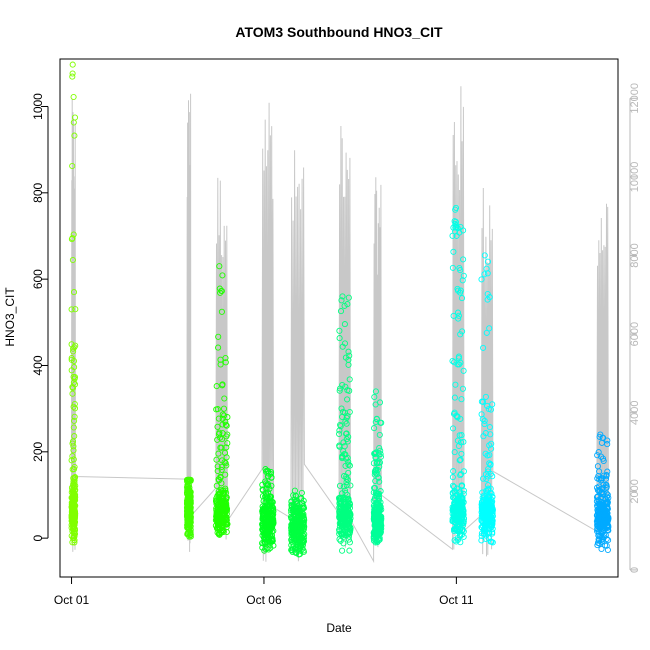 The image size is (650, 650). Describe the element at coordinates (72, 600) in the screenshot. I see `x-tick-label: Oct 01` at that location.